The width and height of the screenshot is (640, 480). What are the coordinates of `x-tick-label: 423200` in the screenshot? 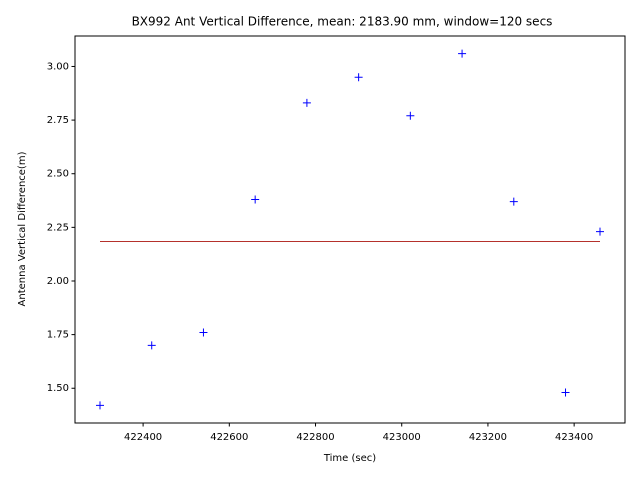 It's located at (488, 437).